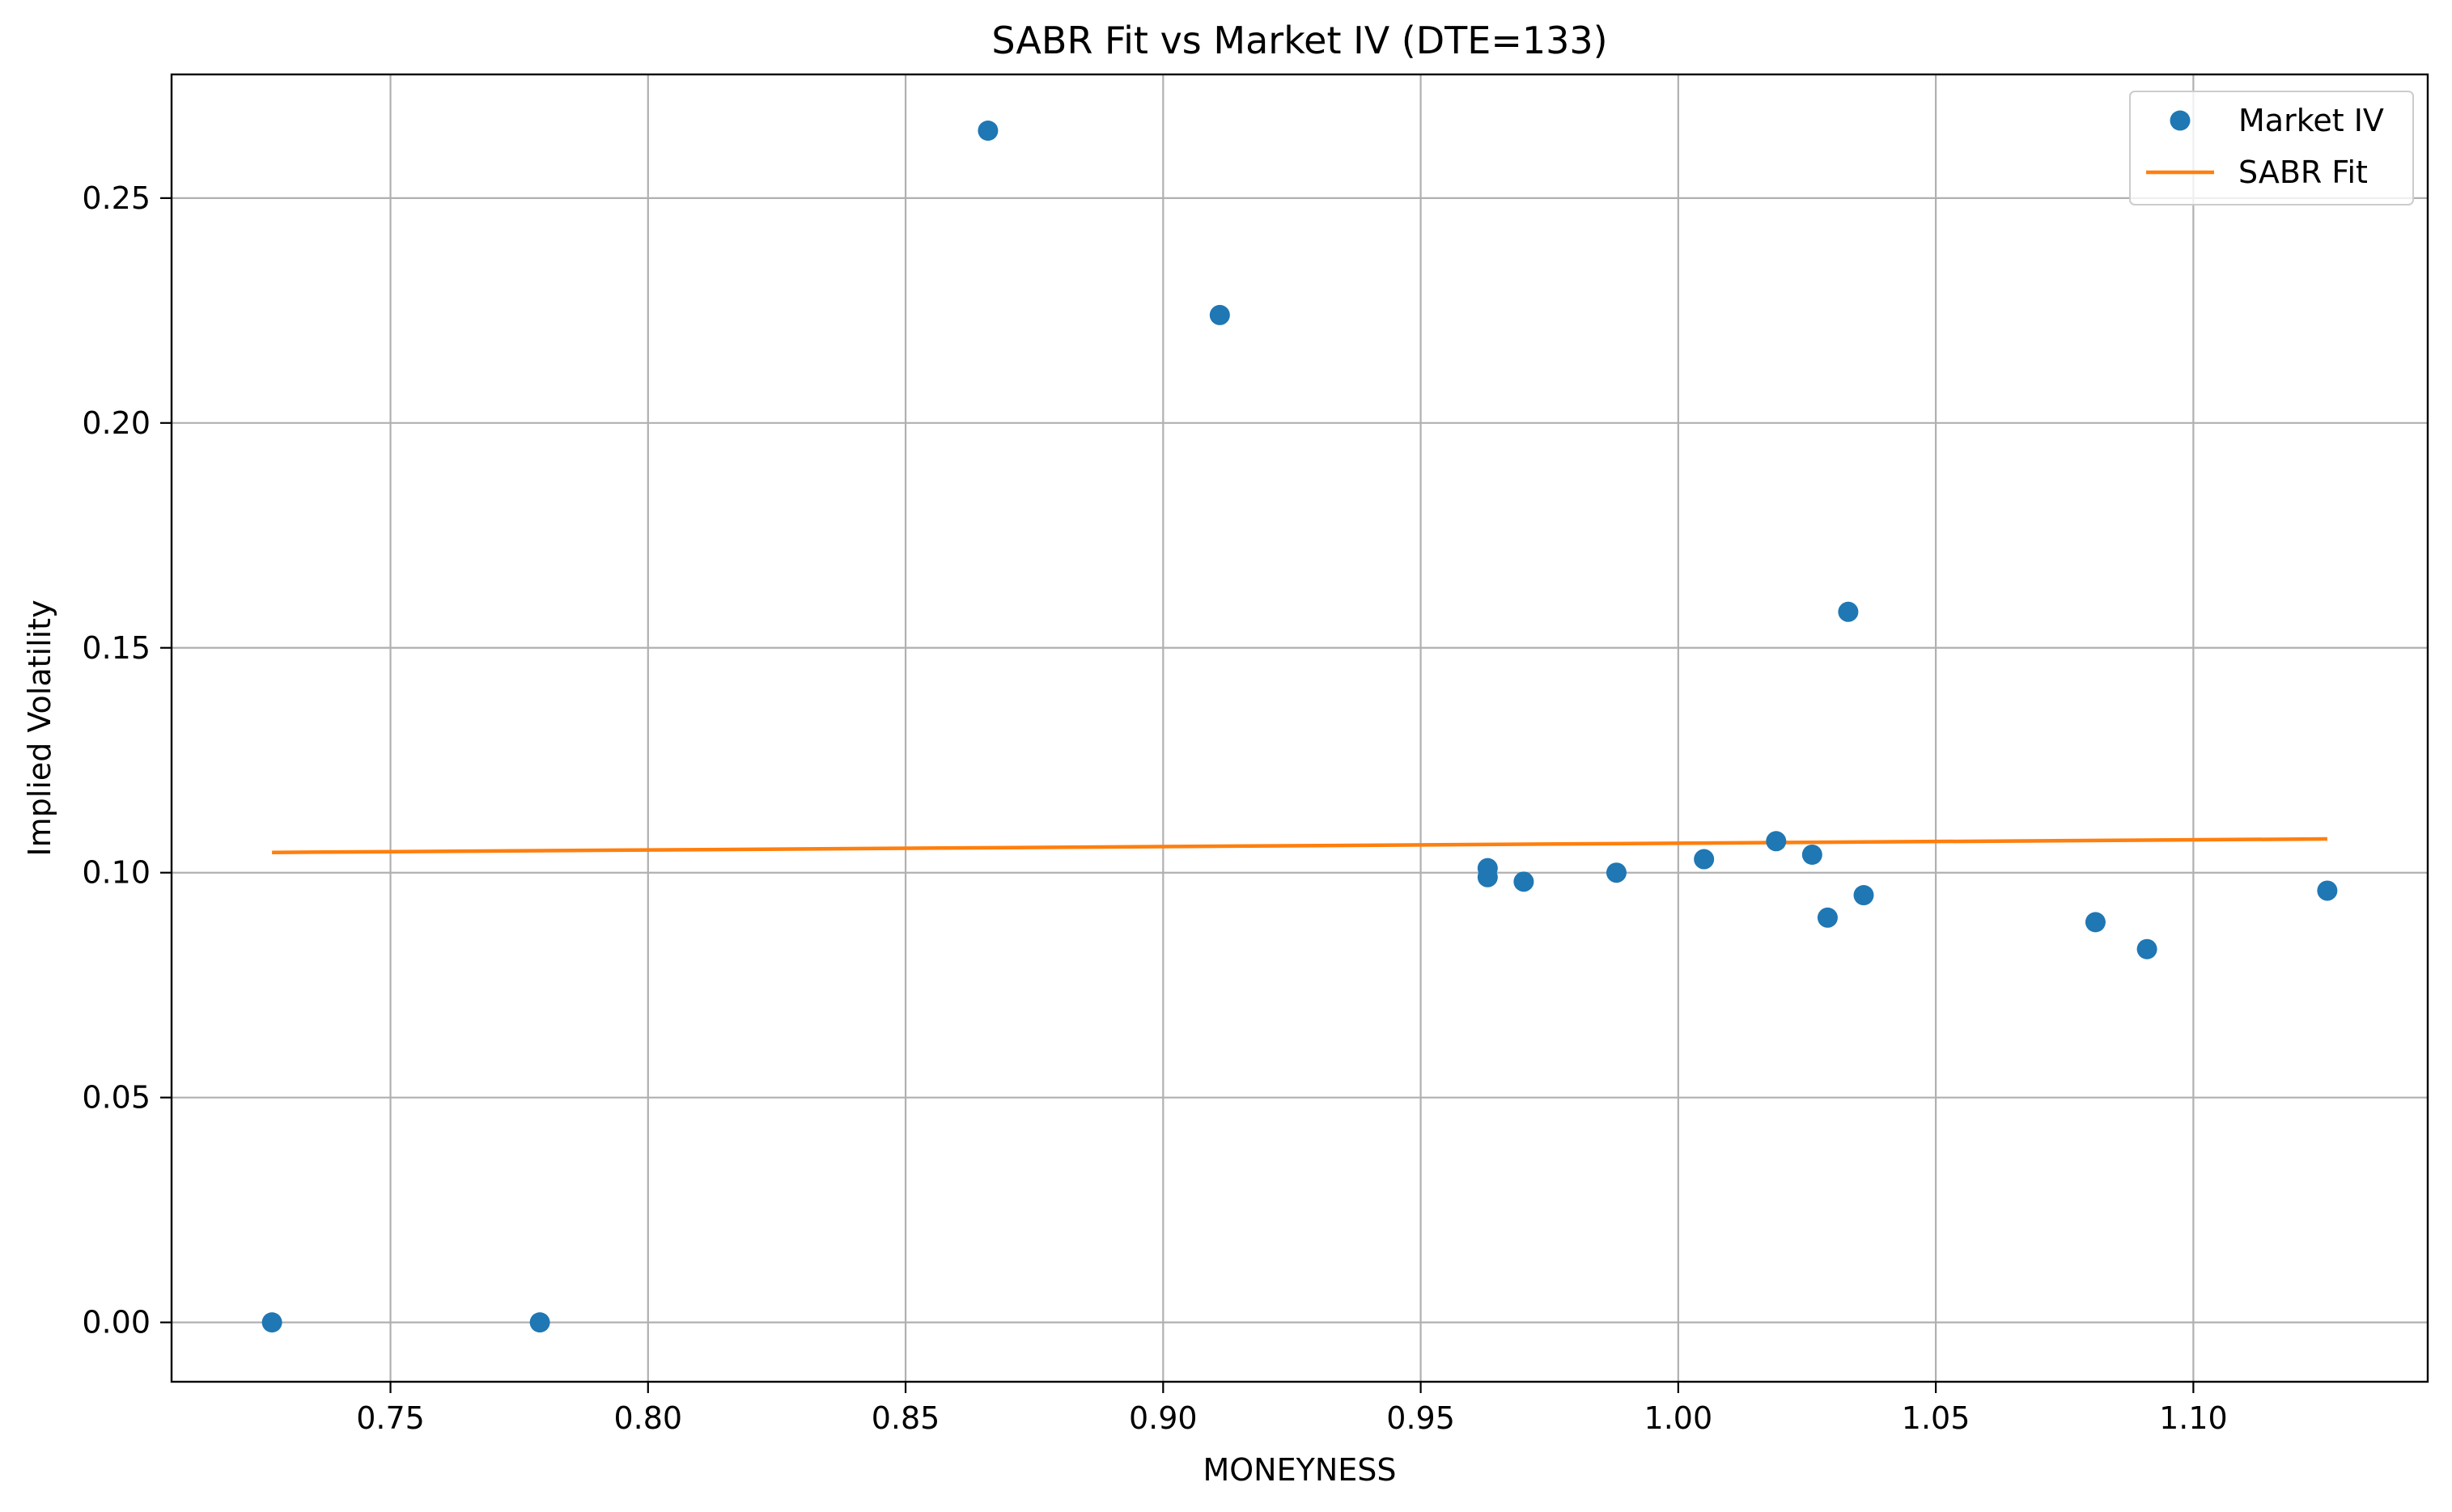  What do you see at coordinates (117, 648) in the screenshot?
I see `y-tick-label: 0.15` at bounding box center [117, 648].